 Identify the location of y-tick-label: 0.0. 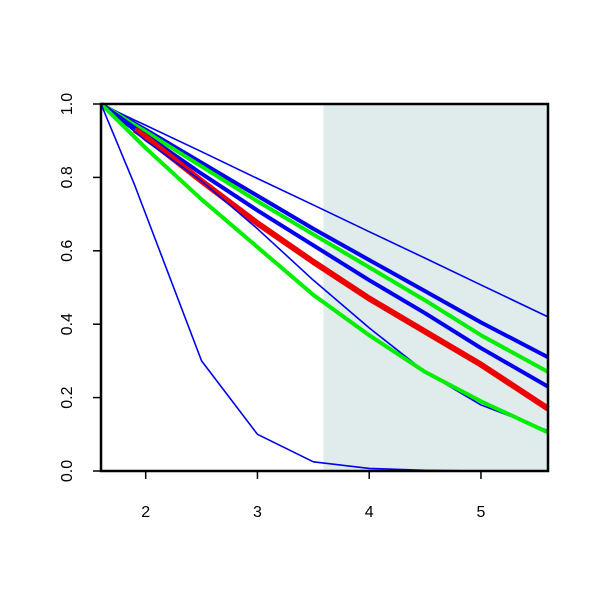
(67, 471).